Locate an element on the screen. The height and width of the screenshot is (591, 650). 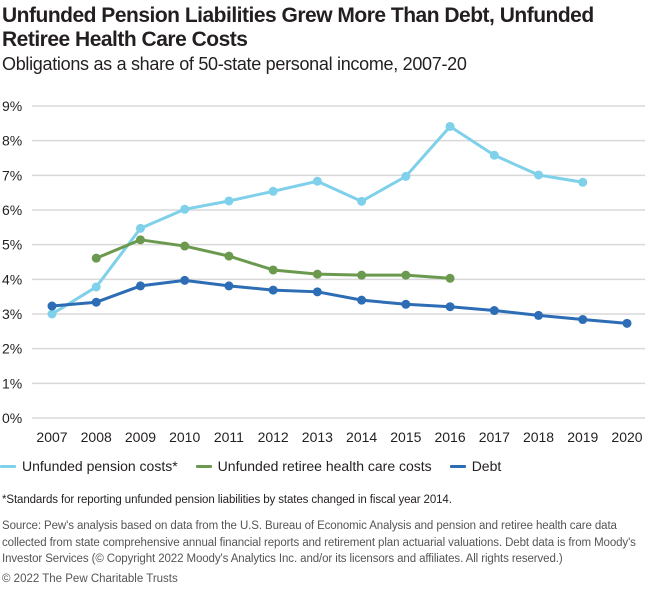
legend-item-debt: Debt is located at coordinates (475, 466).